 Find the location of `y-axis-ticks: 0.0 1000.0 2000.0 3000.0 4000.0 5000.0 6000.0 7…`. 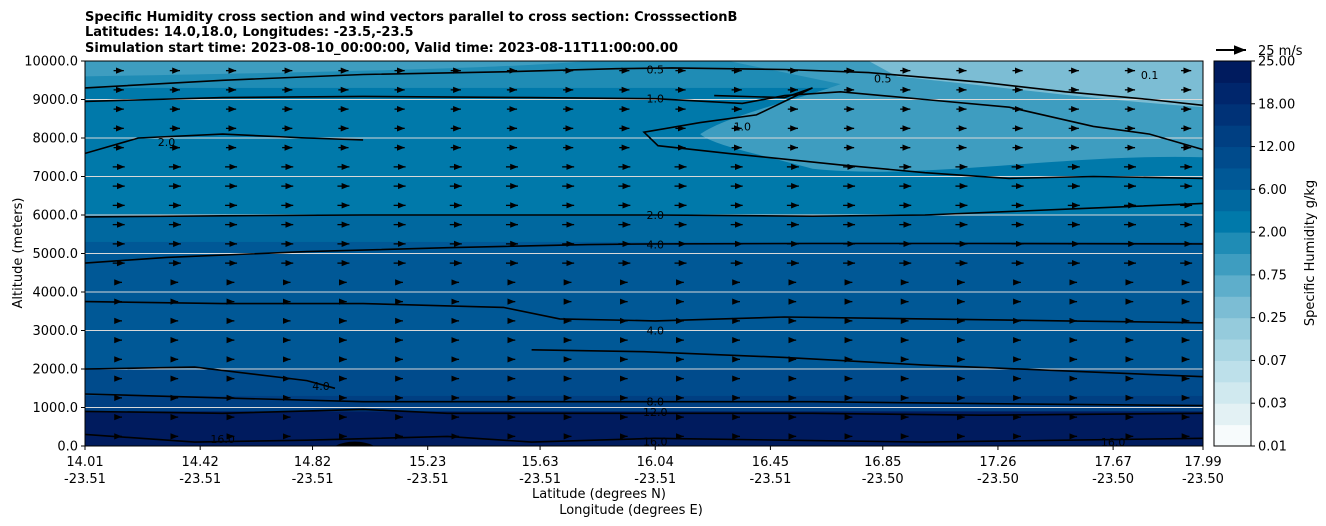

y-axis-ticks: 0.0 1000.0 2000.0 3000.0 4000.0 5000.0 6000.0 7… is located at coordinates (54, 255).